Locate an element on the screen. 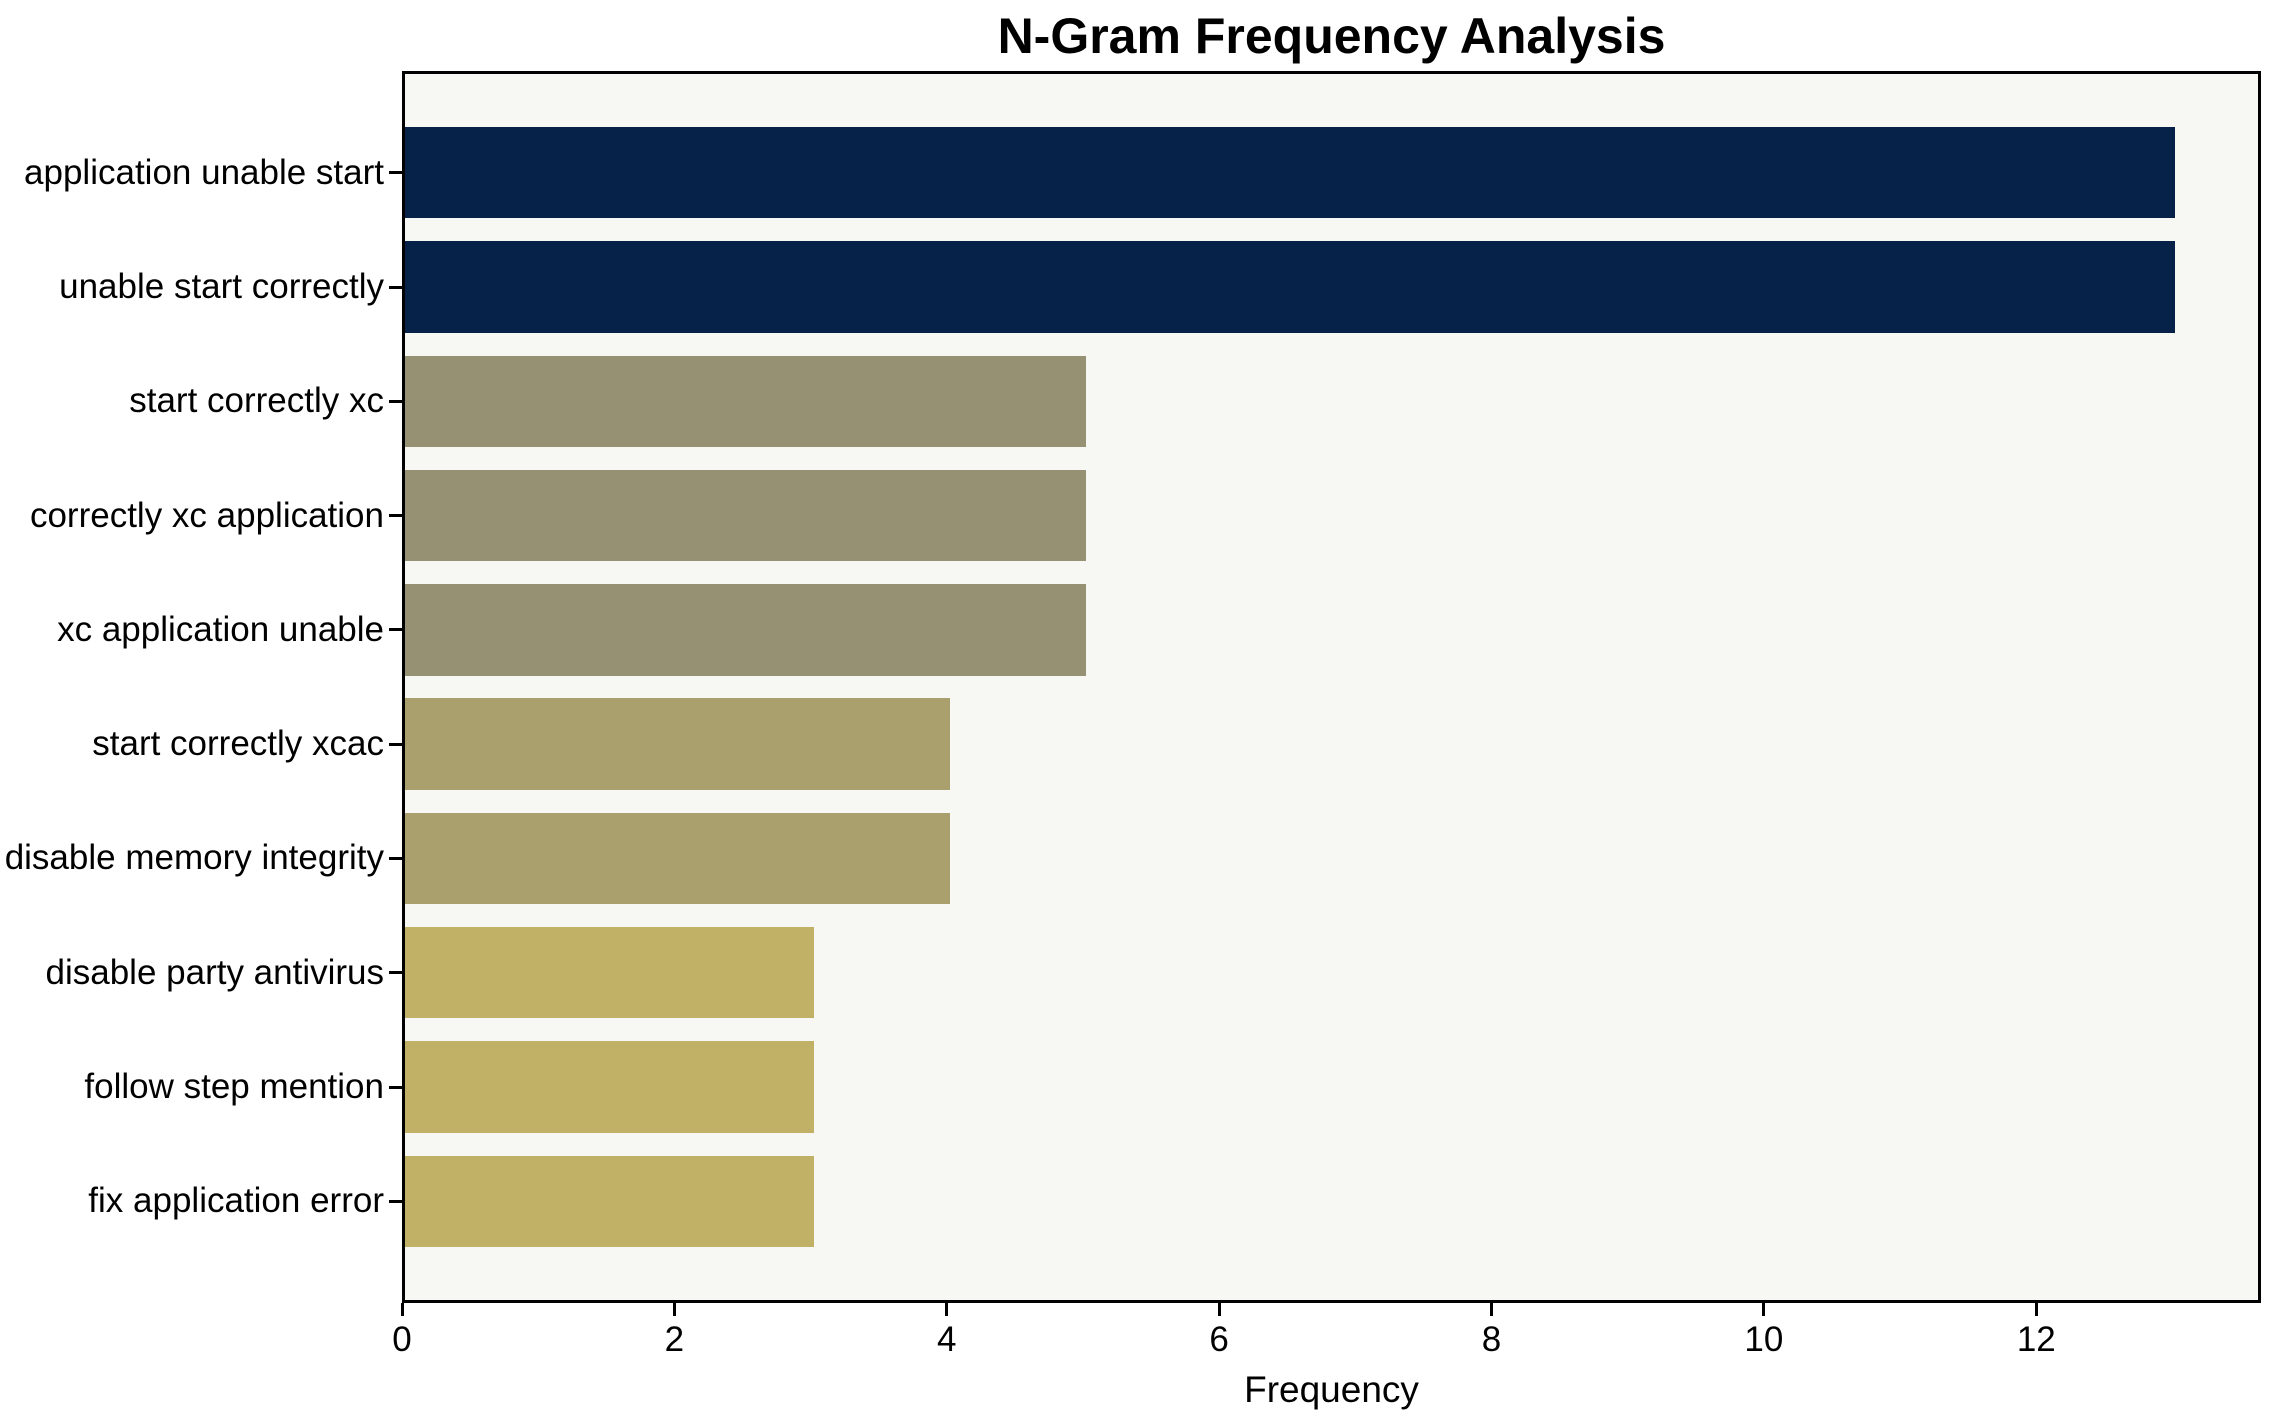 This screenshot has width=2280, height=1414. x-tick-label: 12 is located at coordinates (2036, 1339).